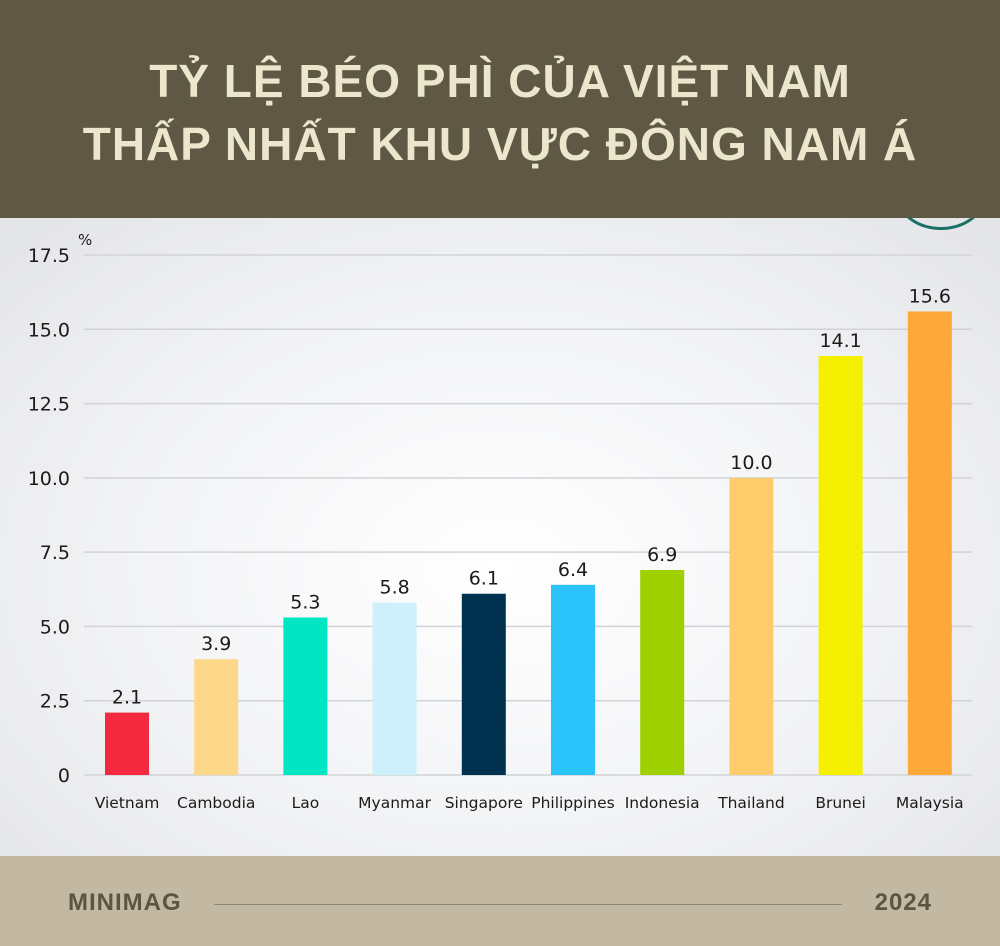 The image size is (1000, 946). I want to click on data-label: 10.0, so click(751, 463).